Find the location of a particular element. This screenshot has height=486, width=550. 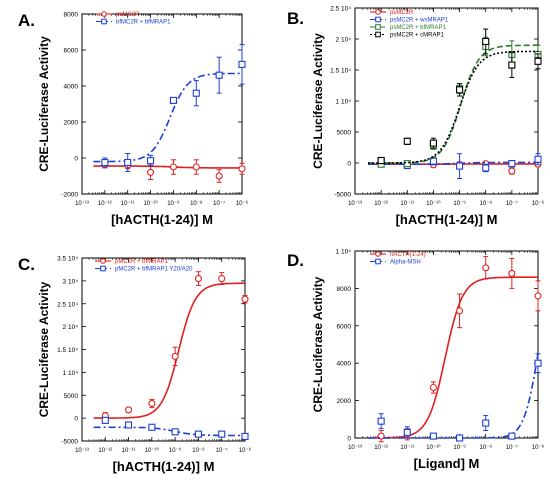

y-tick-label: -2000 is located at coordinates (69, 195).